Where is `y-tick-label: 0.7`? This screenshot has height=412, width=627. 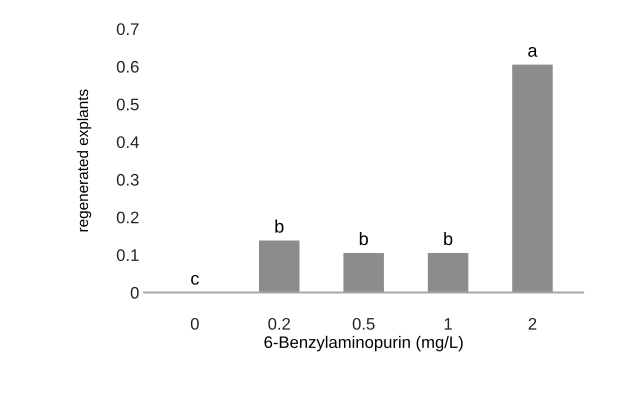 y-tick-label: 0.7 is located at coordinates (127, 29).